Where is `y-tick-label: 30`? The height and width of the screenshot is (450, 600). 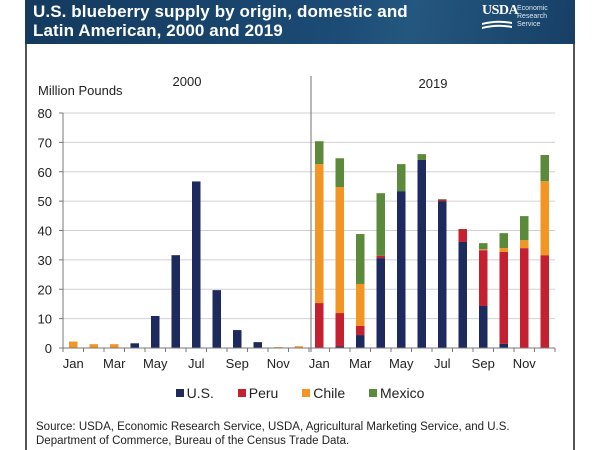
y-tick-label: 30 is located at coordinates (45, 260).